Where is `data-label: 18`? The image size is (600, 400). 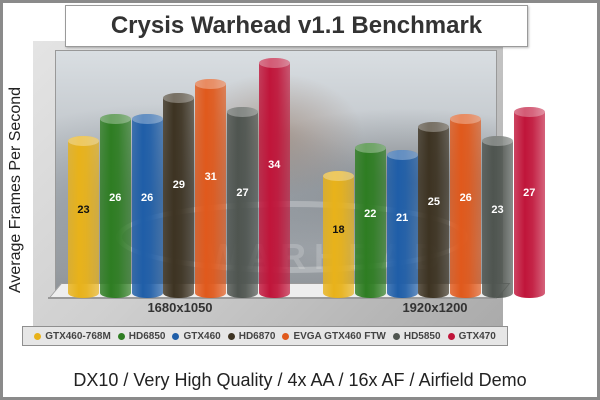
data-label: 18 is located at coordinates (338, 230).